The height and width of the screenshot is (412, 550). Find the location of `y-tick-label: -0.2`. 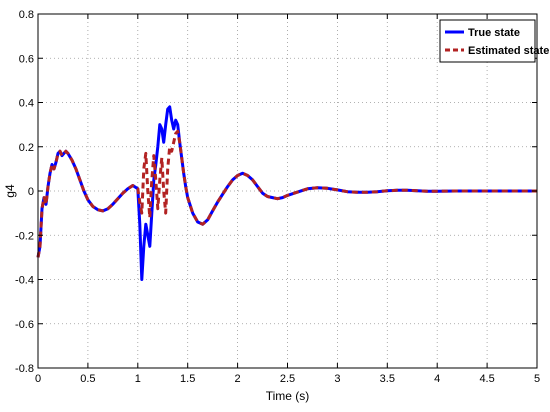

y-tick-label: -0.2 is located at coordinates (24, 236).